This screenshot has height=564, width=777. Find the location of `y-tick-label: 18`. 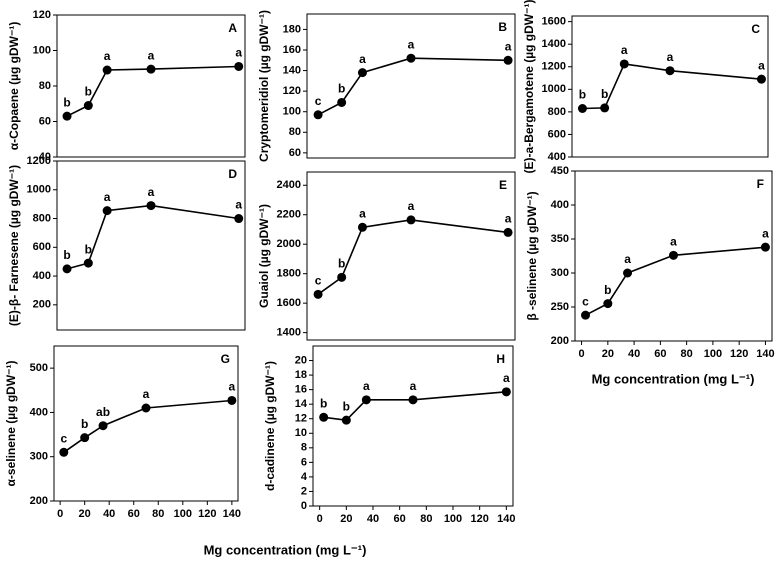

y-tick-label: 18 is located at coordinates (301, 375).